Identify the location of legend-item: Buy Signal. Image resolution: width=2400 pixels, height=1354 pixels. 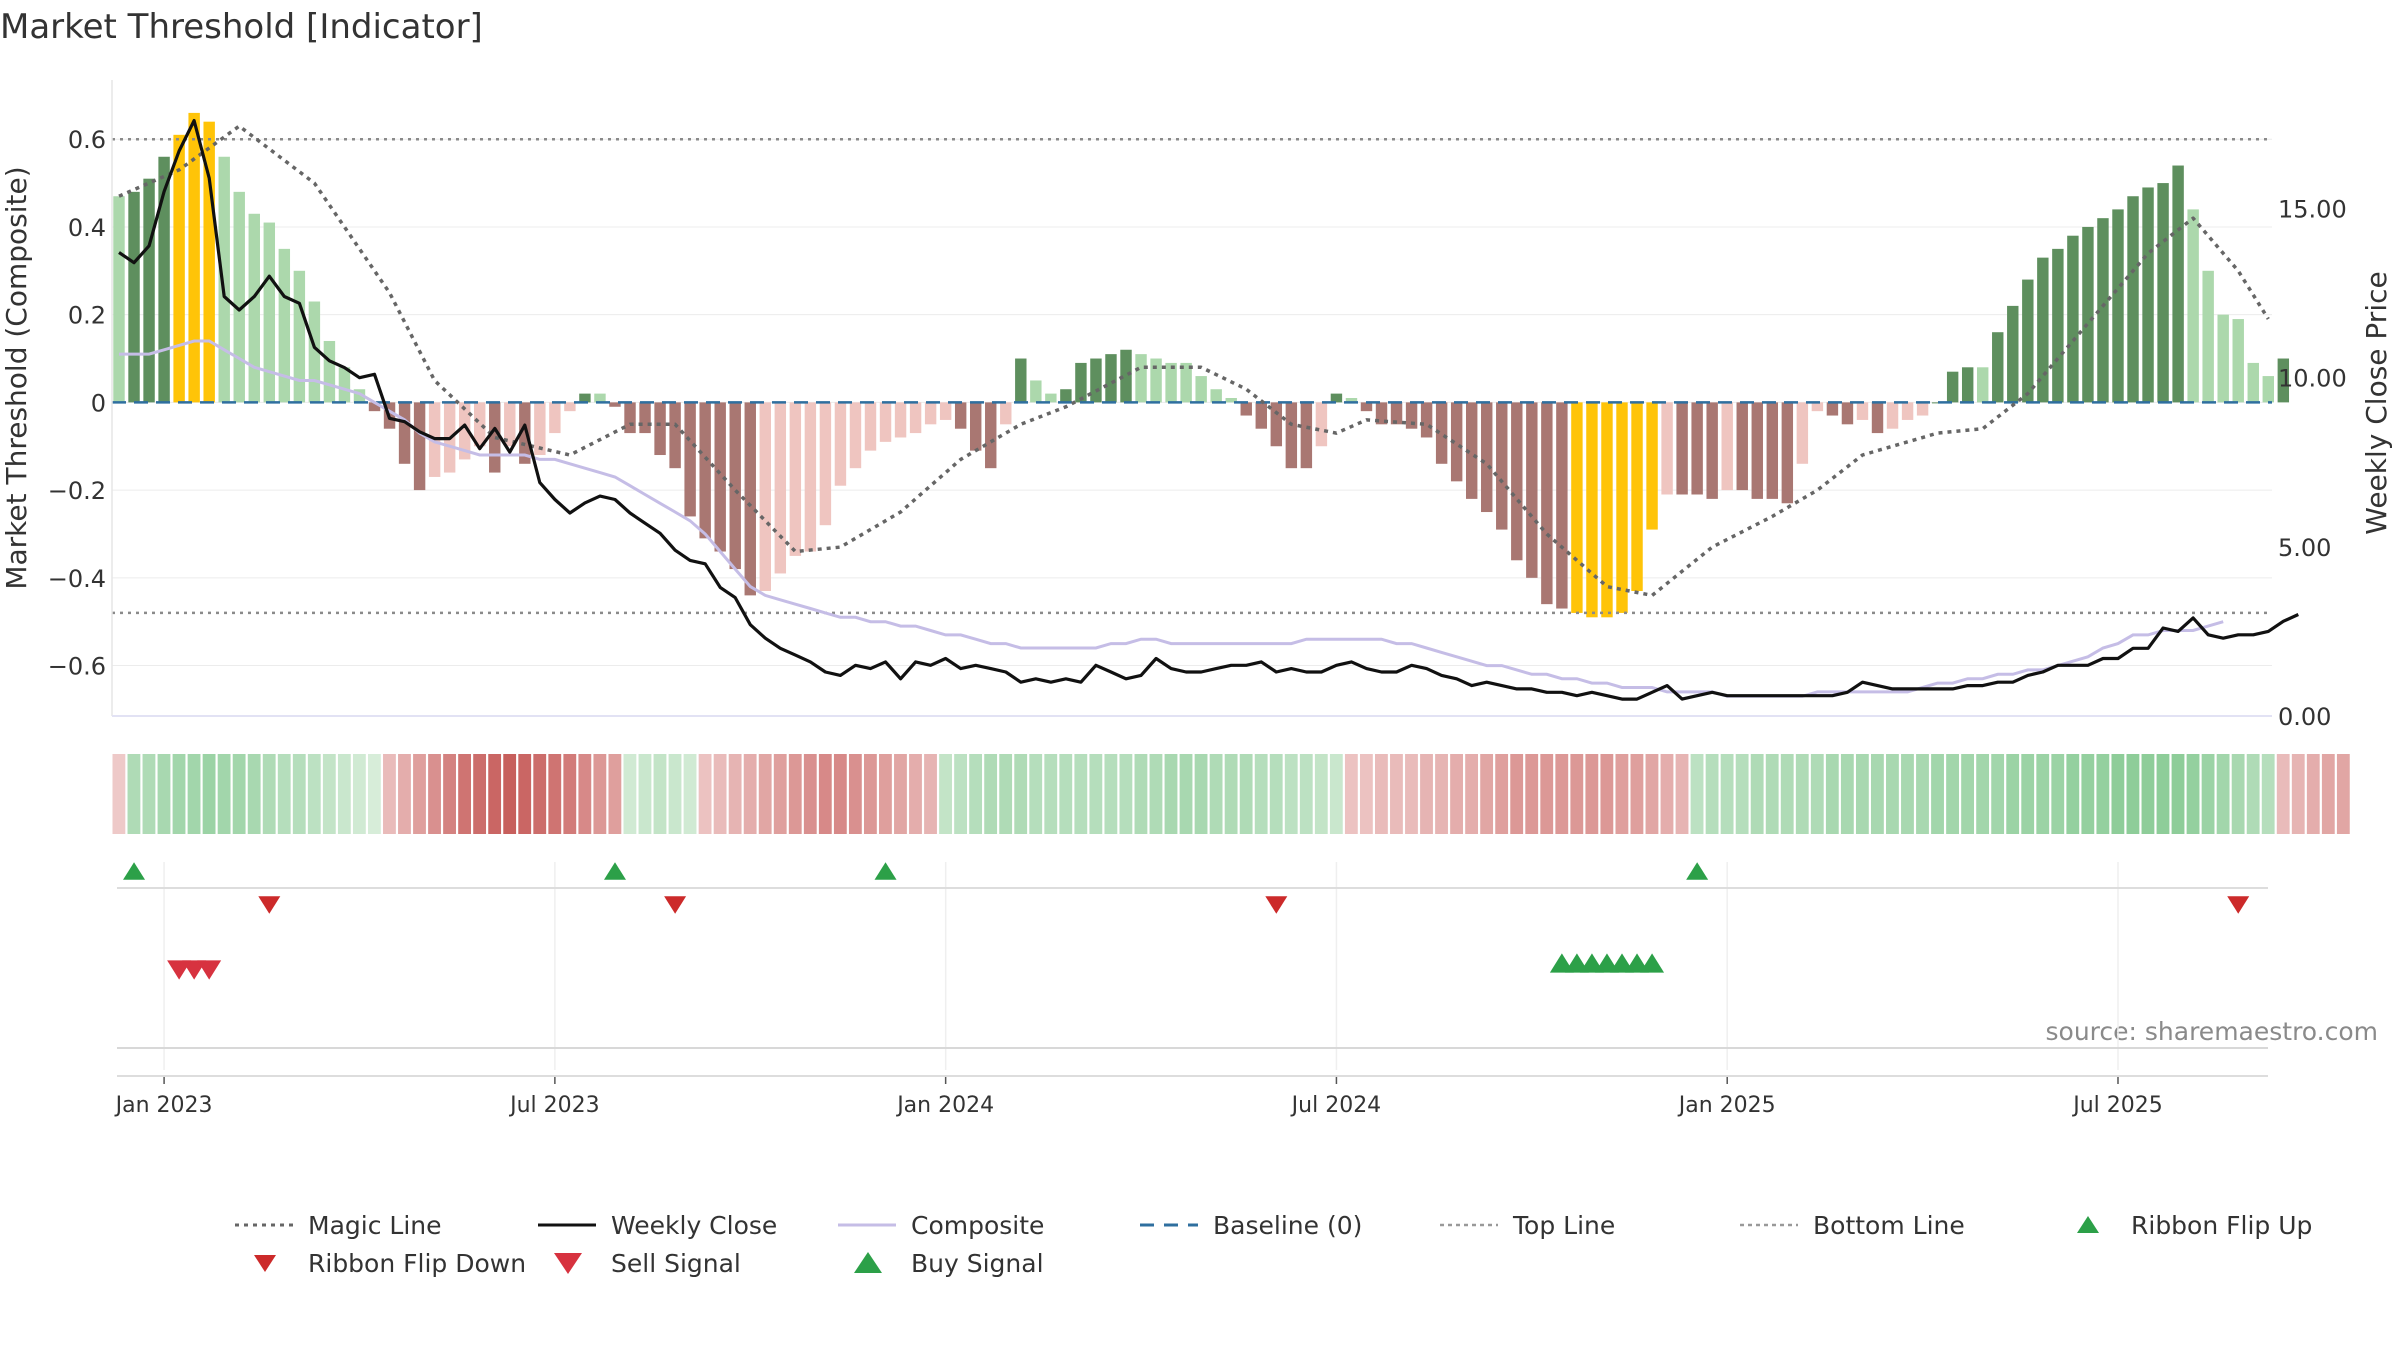
(949, 1263).